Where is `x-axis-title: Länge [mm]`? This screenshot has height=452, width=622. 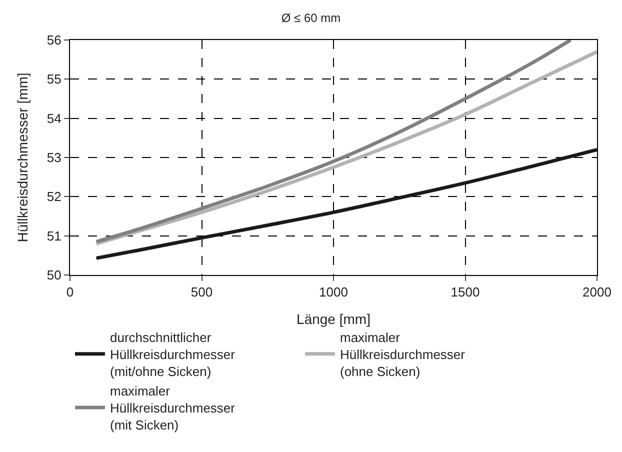 x-axis-title: Länge [mm] is located at coordinates (333, 318).